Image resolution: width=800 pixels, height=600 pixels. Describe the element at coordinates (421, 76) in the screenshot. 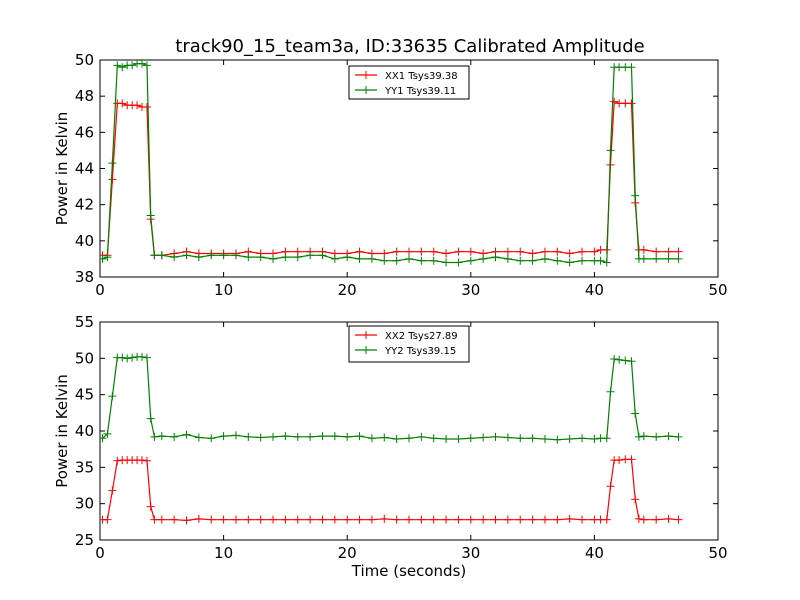

I see `legend-label: XX1 Tsys39.38` at that location.